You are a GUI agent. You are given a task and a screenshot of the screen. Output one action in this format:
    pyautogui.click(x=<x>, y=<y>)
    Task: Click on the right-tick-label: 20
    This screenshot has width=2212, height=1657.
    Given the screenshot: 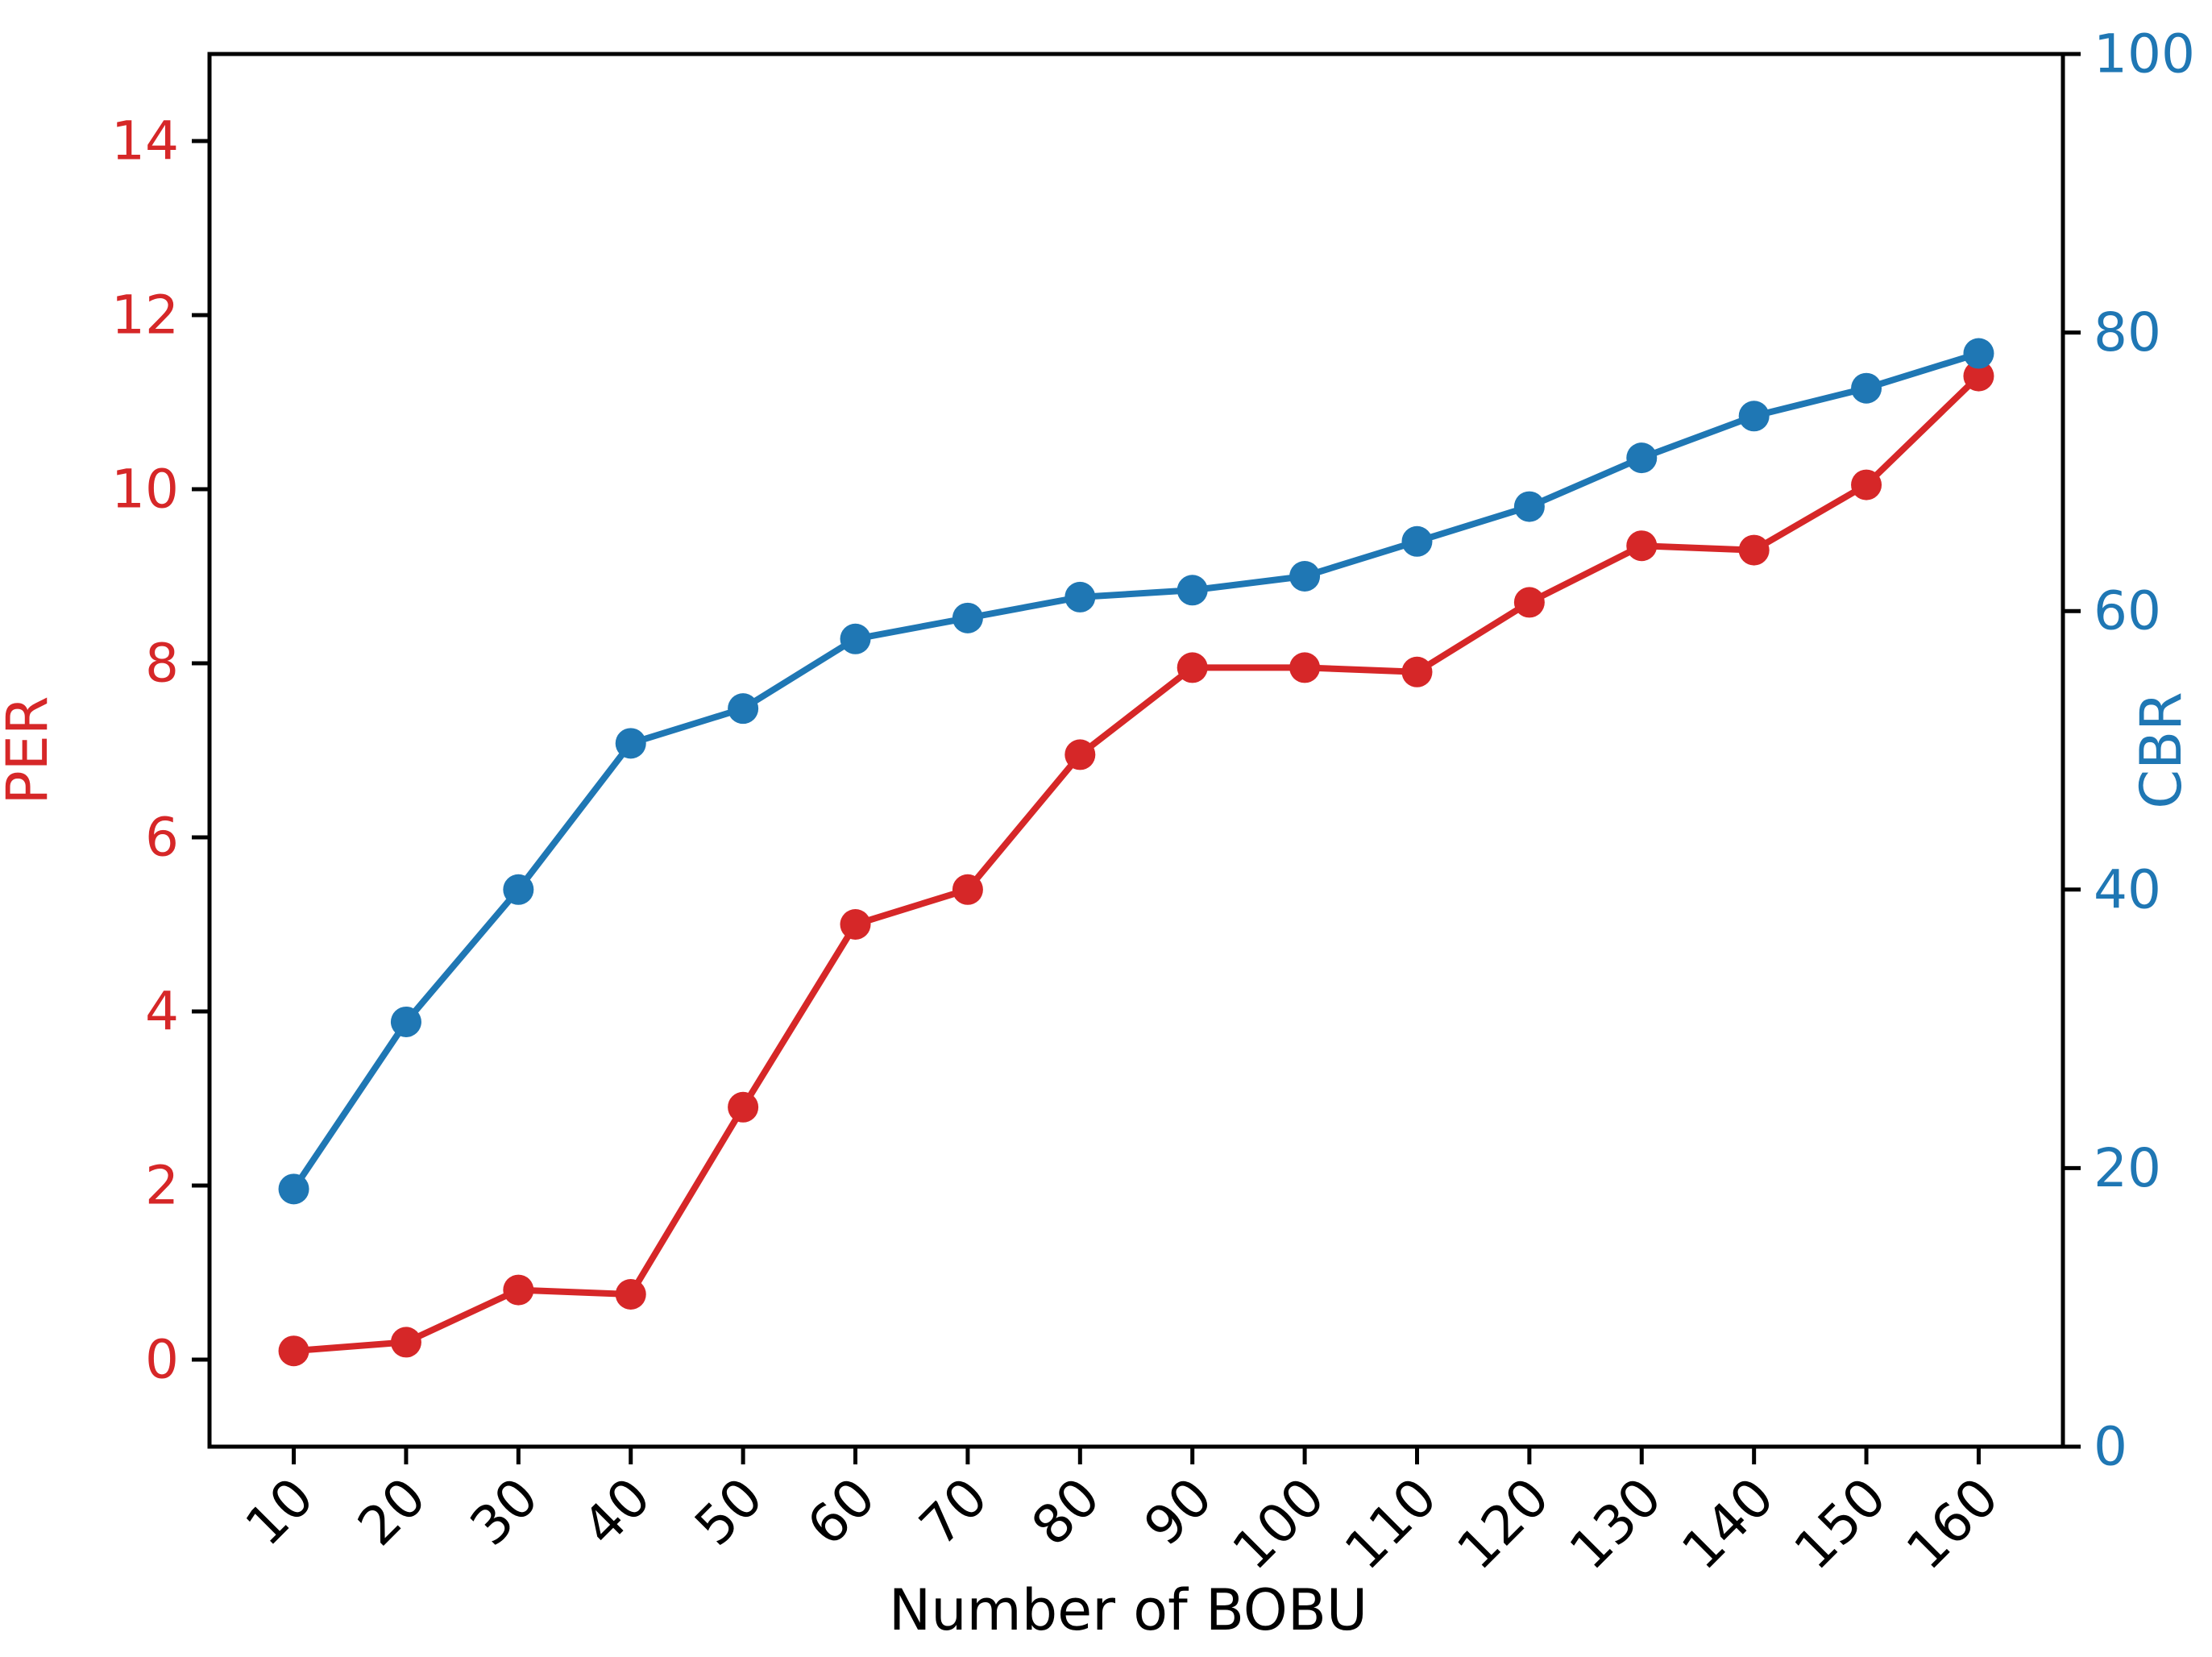 What is the action you would take?
    pyautogui.click(x=2127, y=1168)
    